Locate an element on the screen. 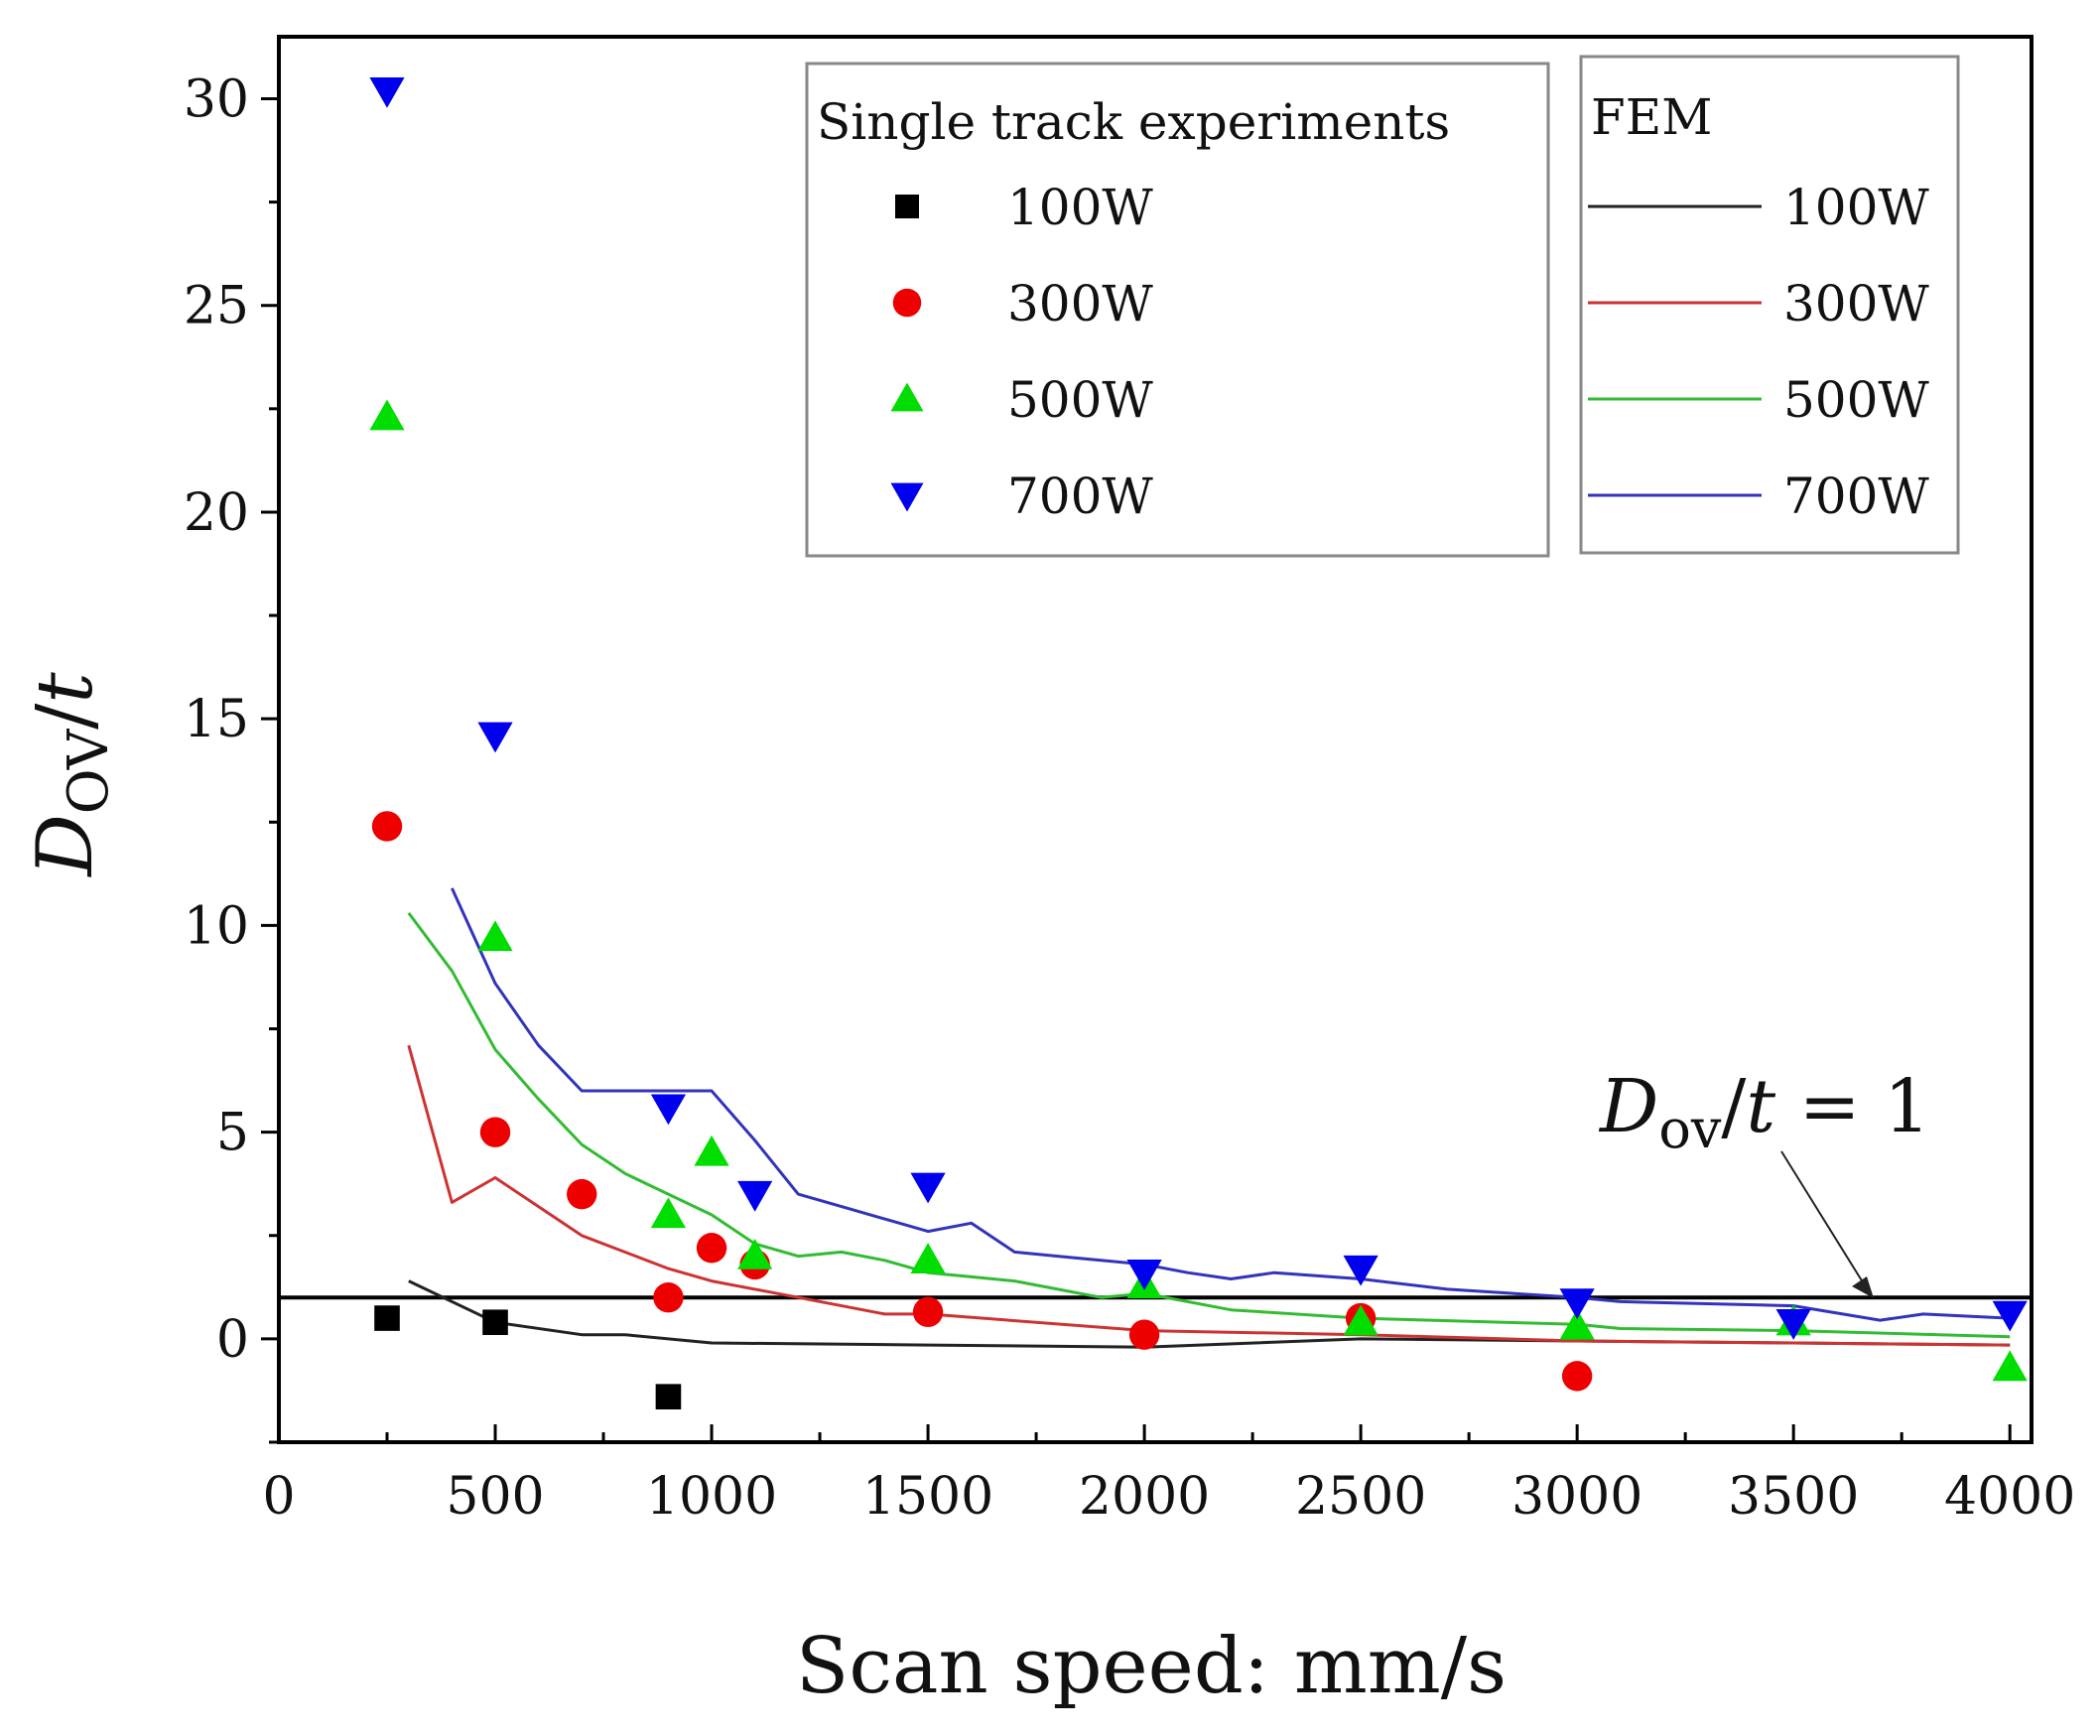 The image size is (2100, 1736). fem-legend-label: 500W is located at coordinates (1856, 400).